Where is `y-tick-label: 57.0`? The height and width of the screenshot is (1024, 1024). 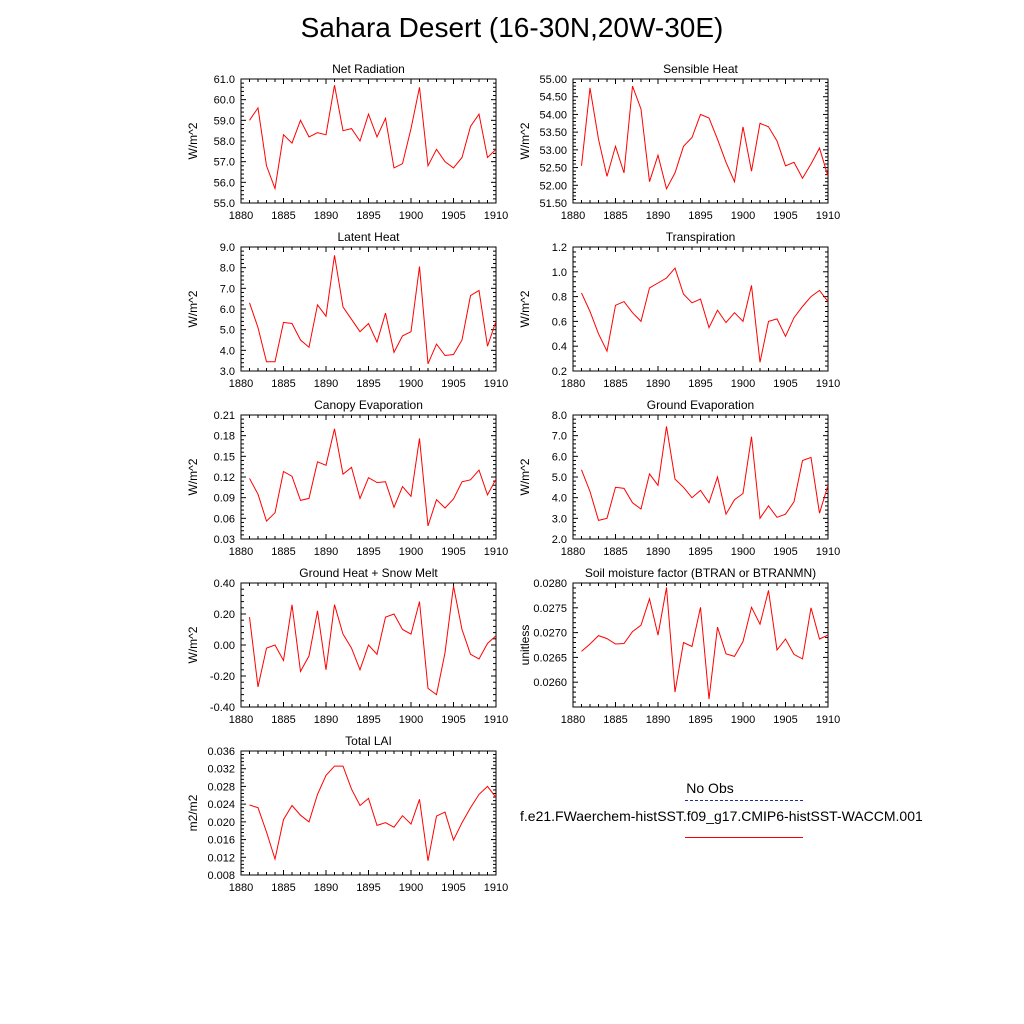
y-tick-label: 57.0 is located at coordinates (224, 163).